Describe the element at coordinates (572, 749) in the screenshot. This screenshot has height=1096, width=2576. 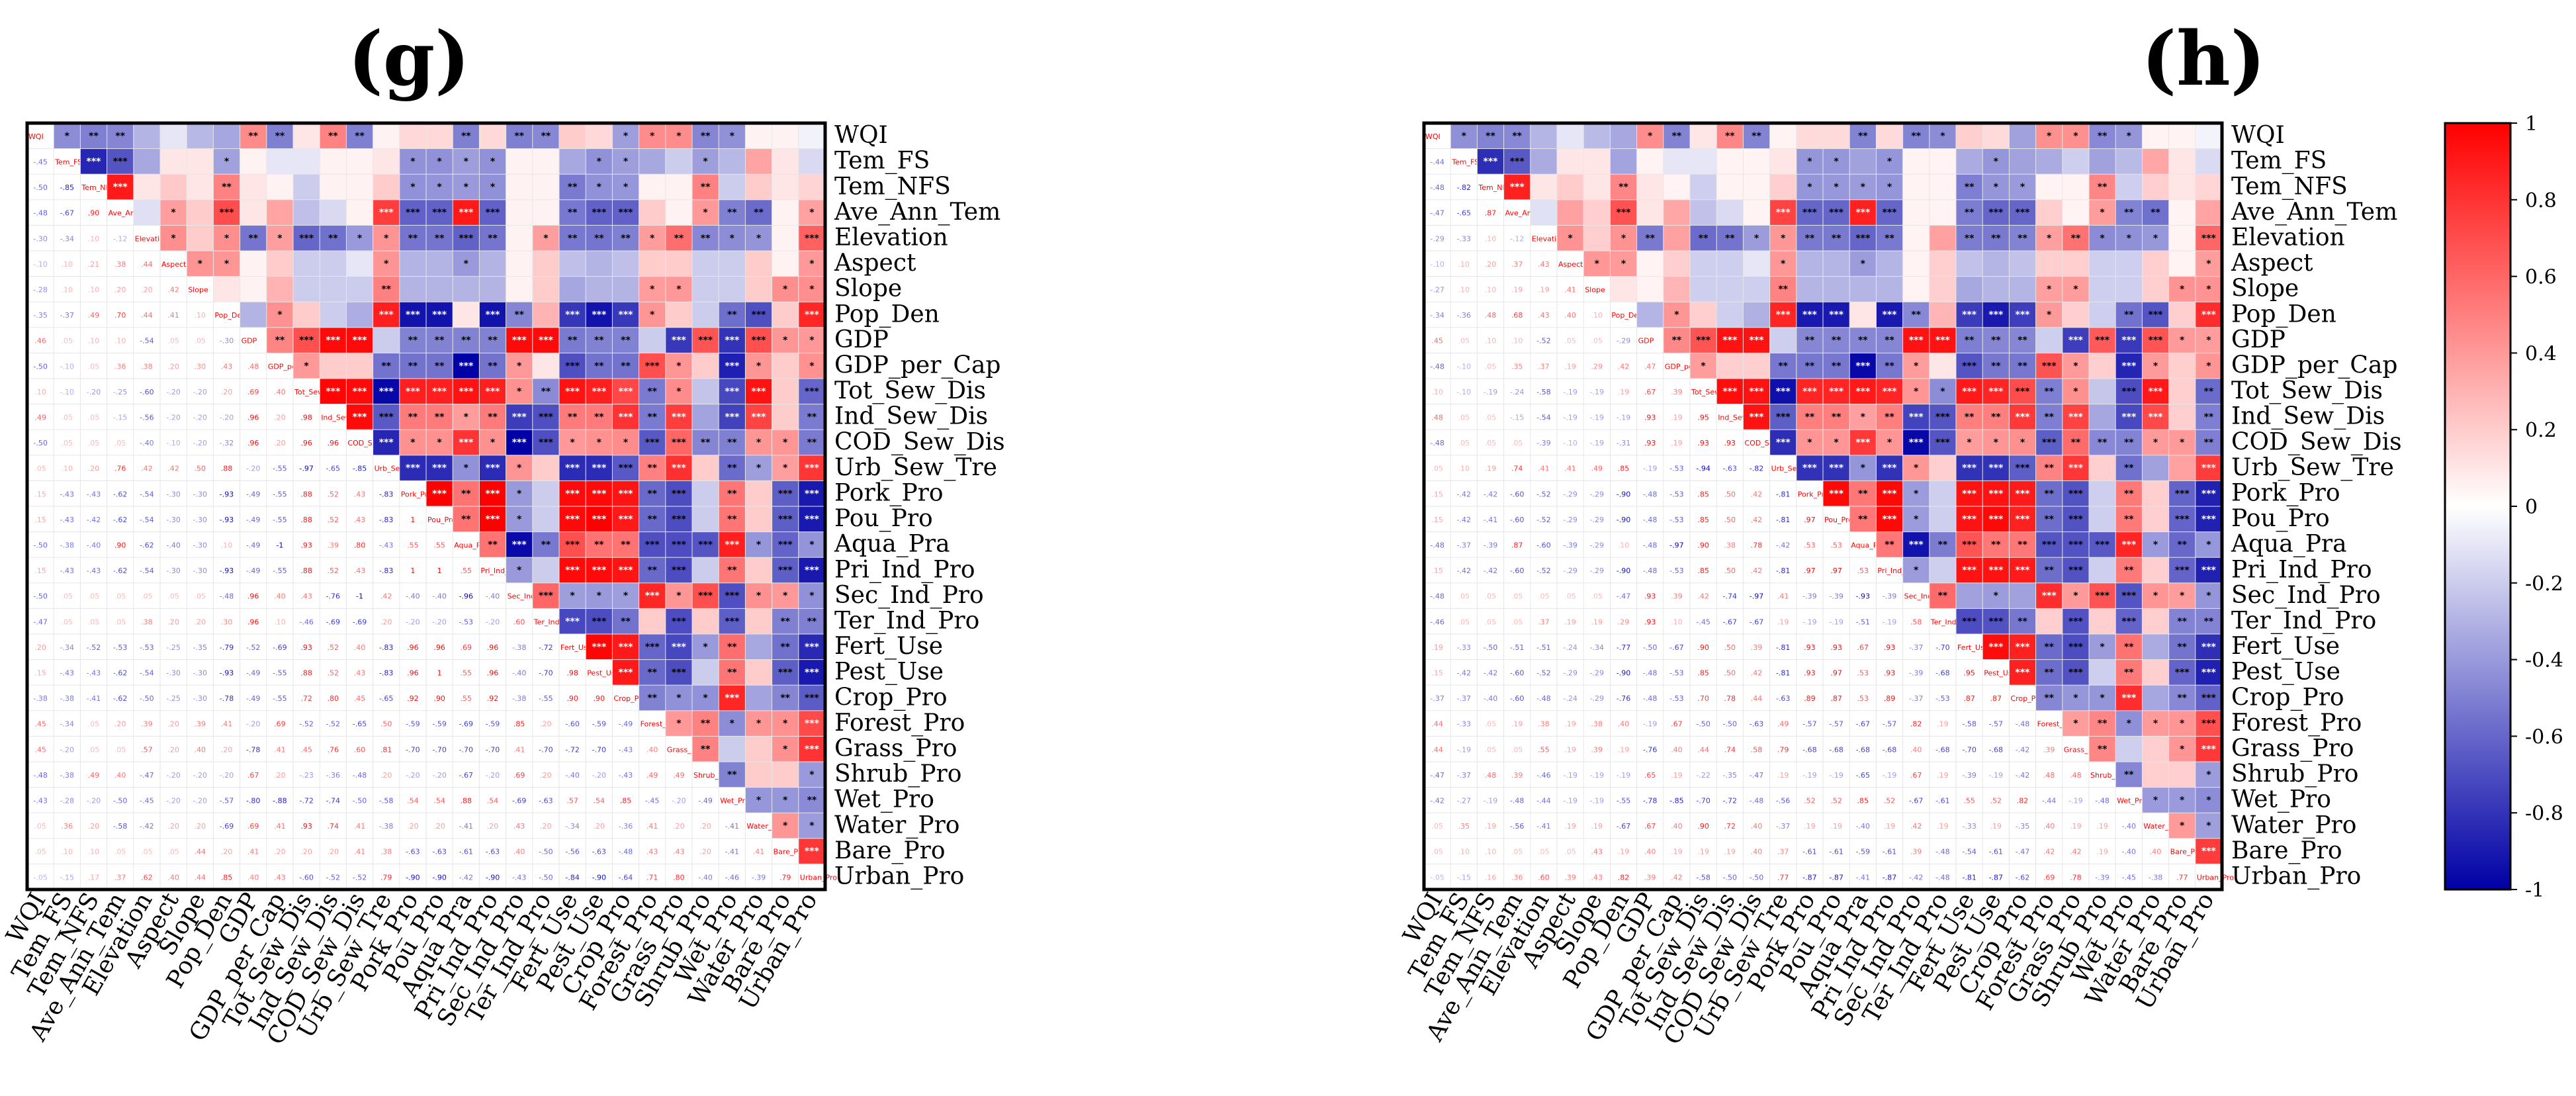
I see `coefficient-label: -.72` at that location.